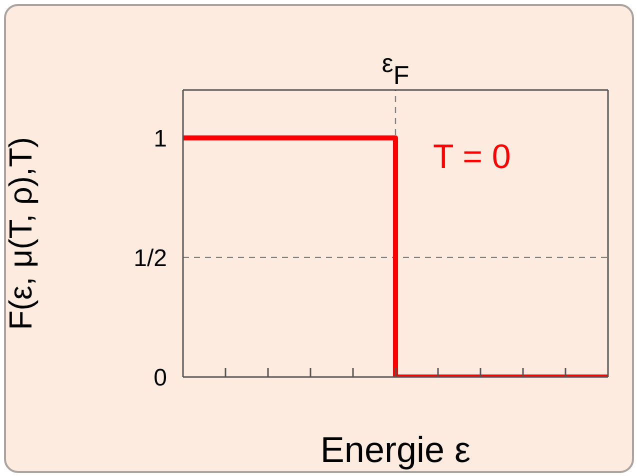 The image size is (637, 476). I want to click on series-label: T = 0, so click(472, 157).